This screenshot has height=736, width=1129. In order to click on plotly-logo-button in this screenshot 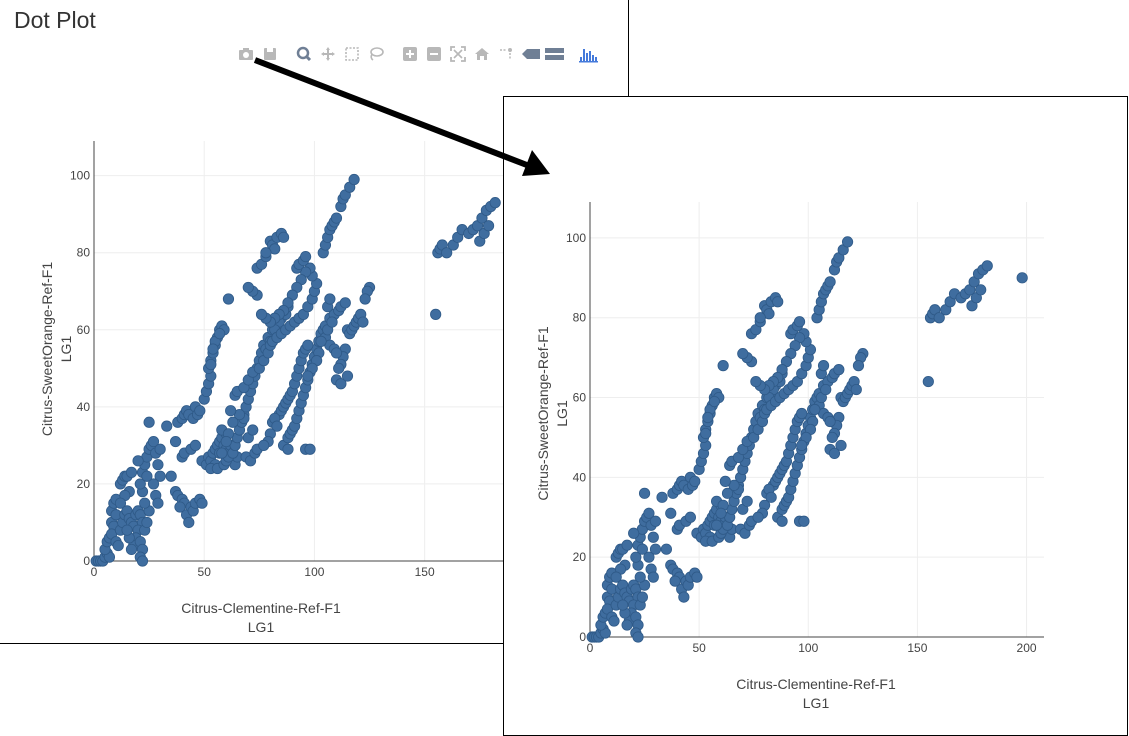, I will do `click(588, 54)`.